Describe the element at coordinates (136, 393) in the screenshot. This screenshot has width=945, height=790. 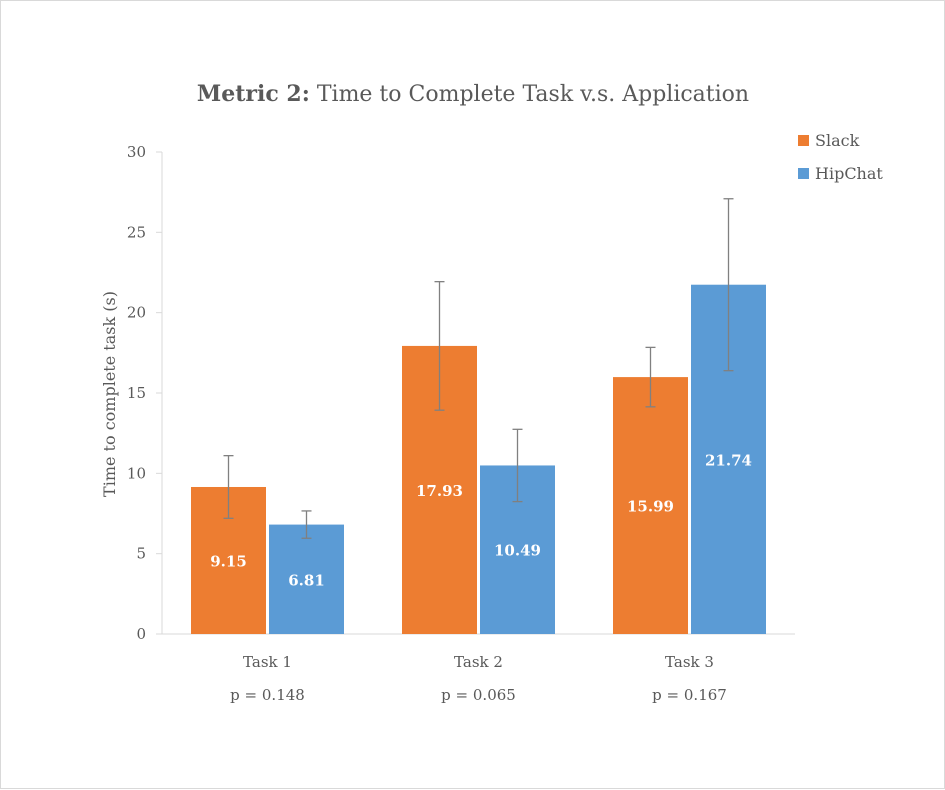
I see `y-tick-label: 15` at that location.